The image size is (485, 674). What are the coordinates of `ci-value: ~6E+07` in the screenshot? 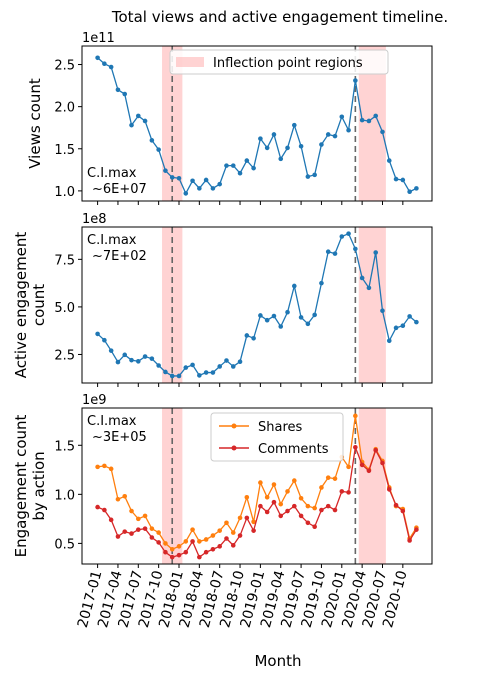 It's located at (119, 189).